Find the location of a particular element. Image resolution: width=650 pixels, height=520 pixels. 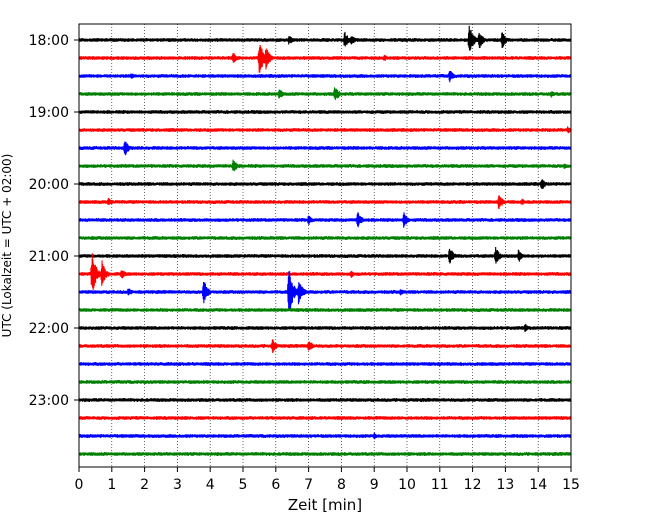

x-tick-label: 8 is located at coordinates (341, 485).